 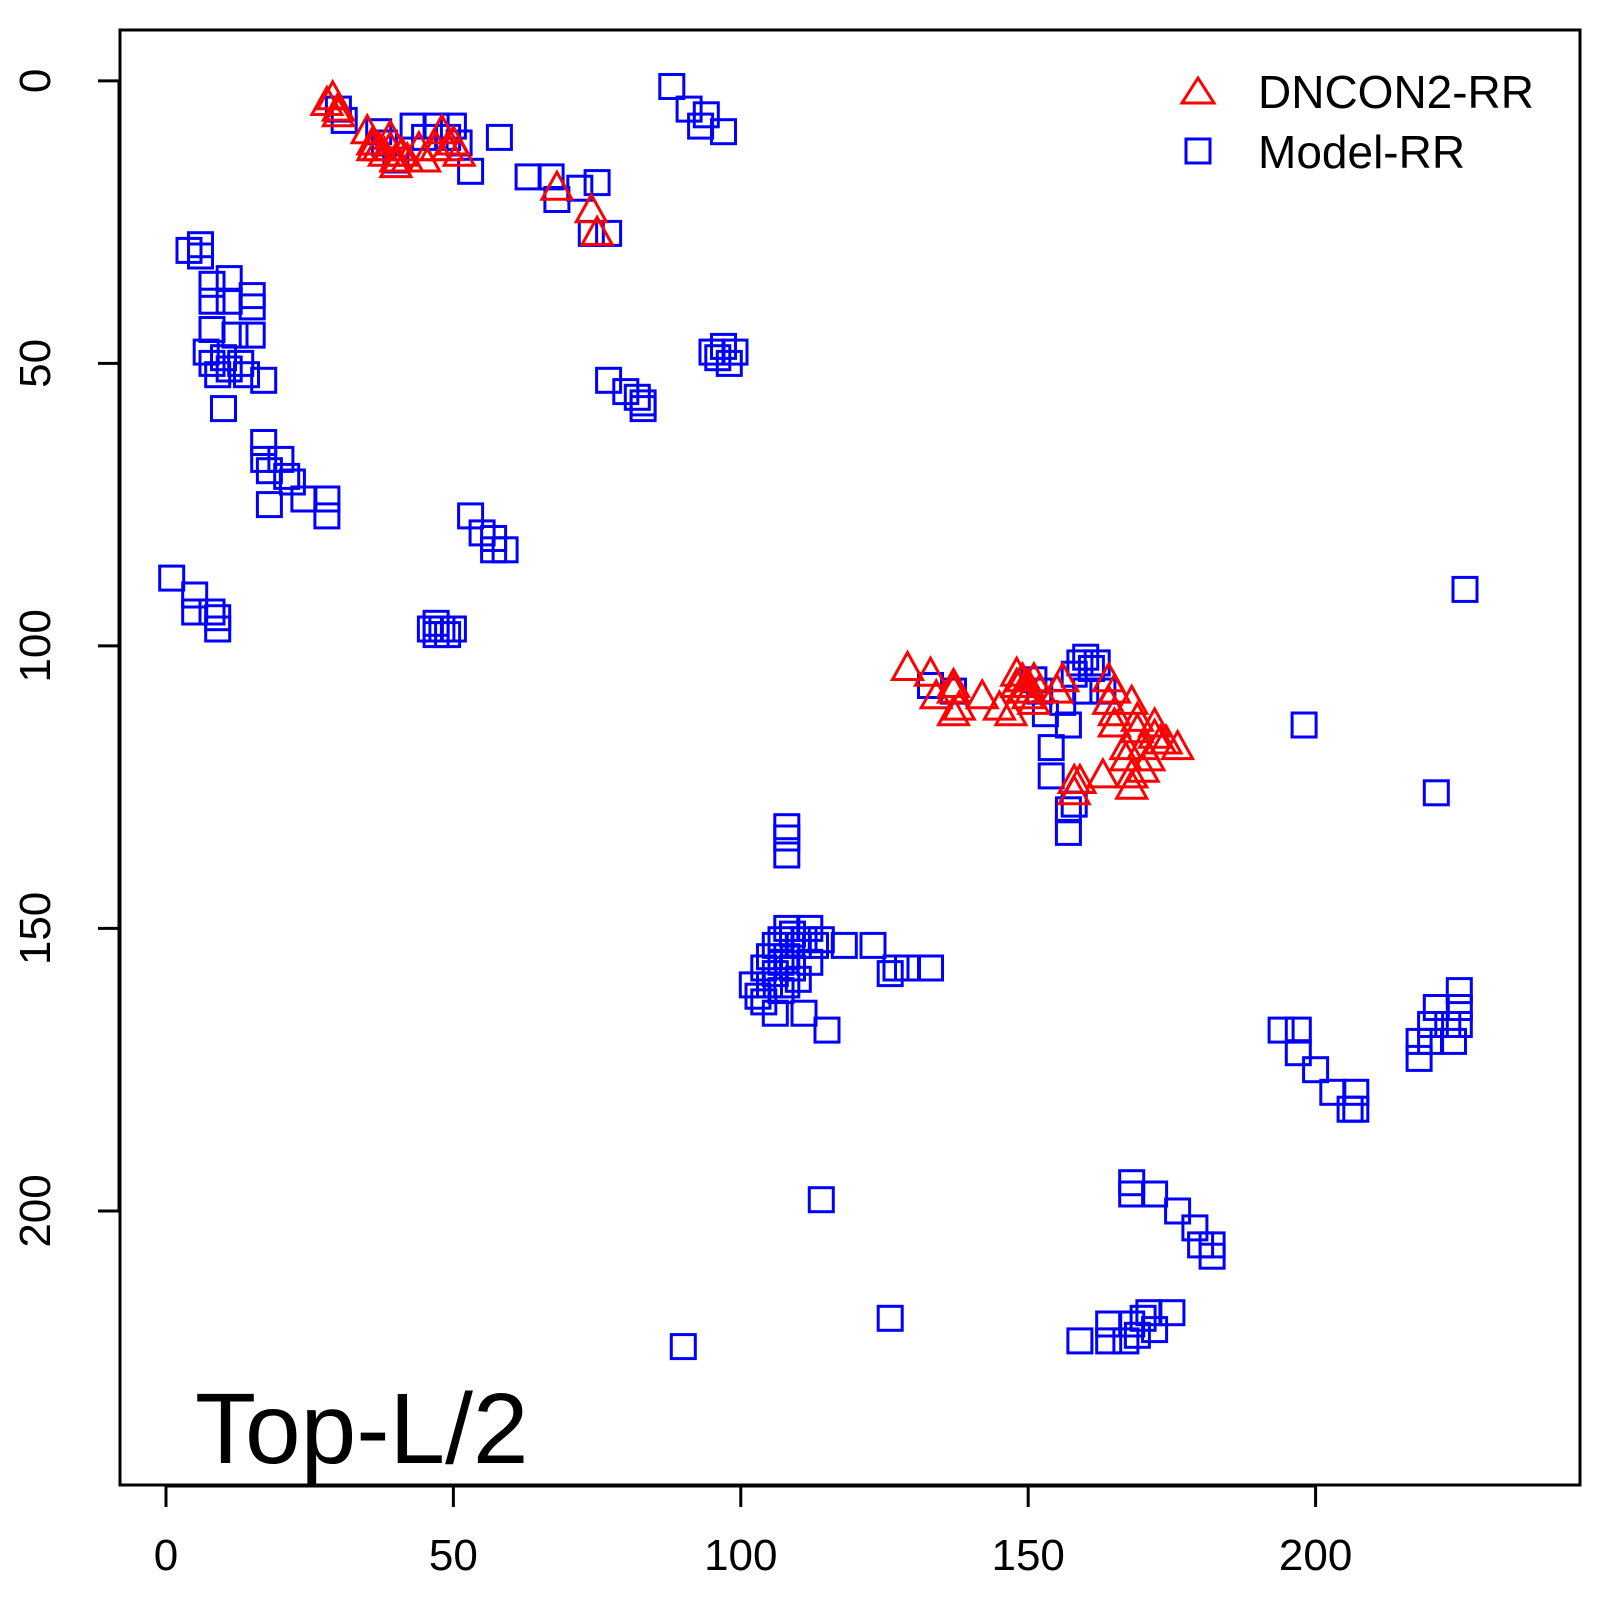 What do you see at coordinates (166, 1555) in the screenshot?
I see `x-tick-label: 0` at bounding box center [166, 1555].